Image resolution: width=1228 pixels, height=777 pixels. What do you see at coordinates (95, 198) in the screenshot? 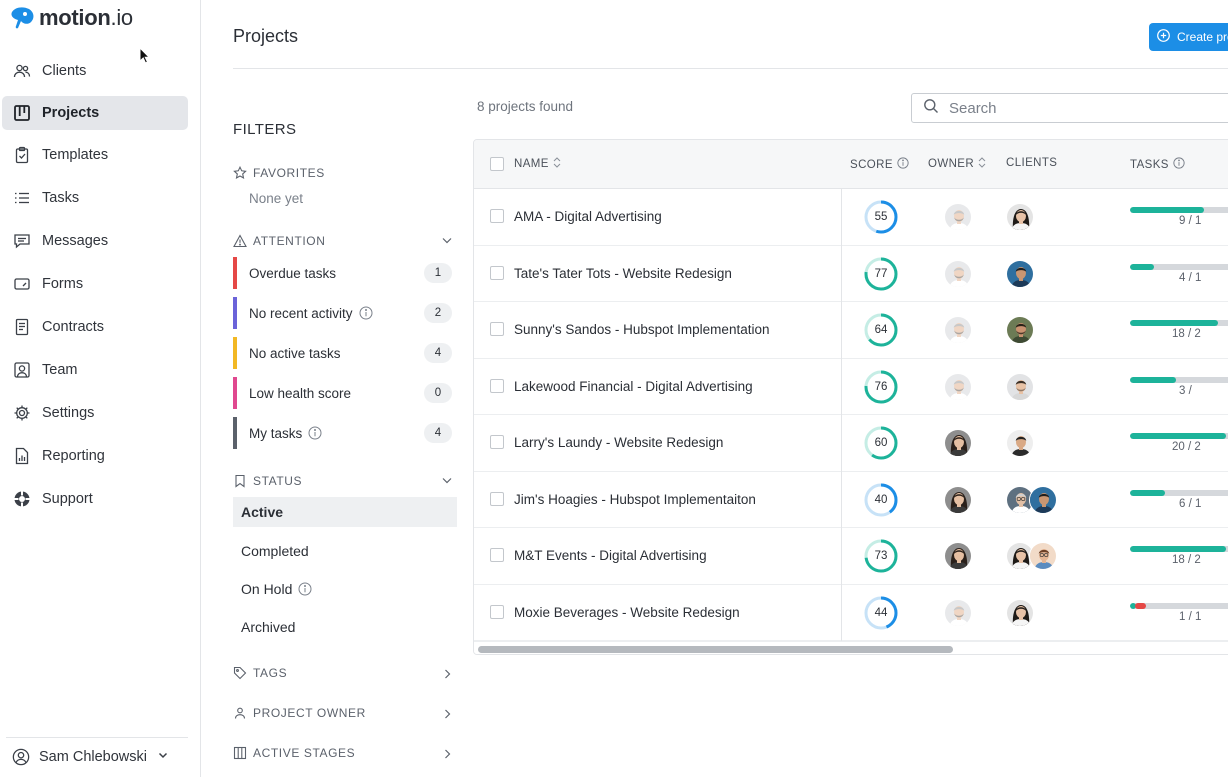
I see `sidebar-item-tasks: Tasks` at bounding box center [95, 198].